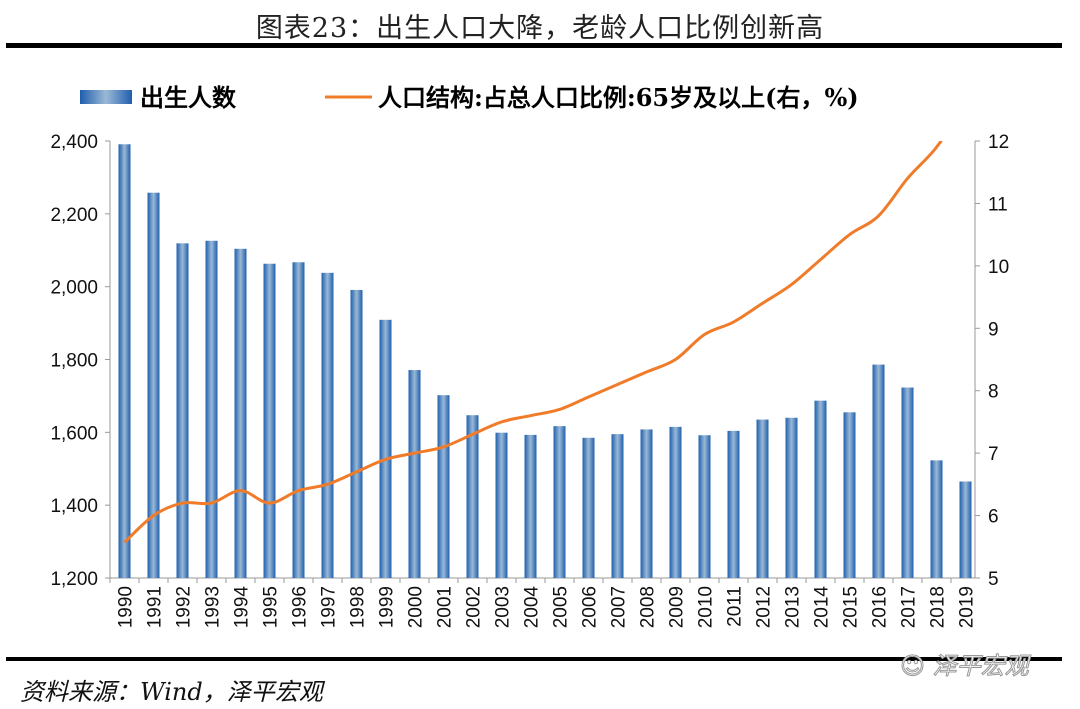 This screenshot has height=709, width=1080. I want to click on x-tick-label: 2009, so click(677, 607).